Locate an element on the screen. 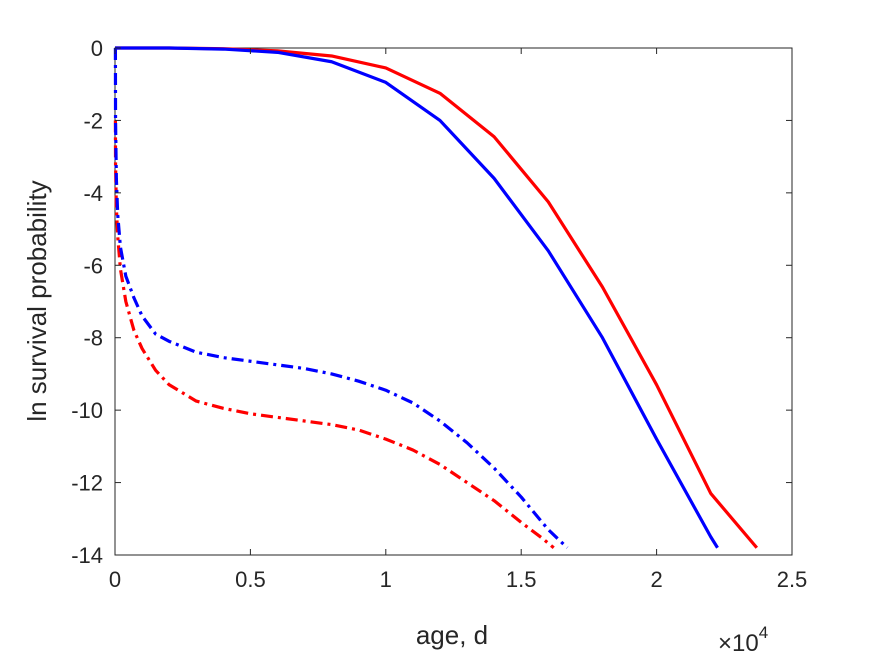  x-axis-exponent-base: ×10 is located at coordinates (738, 643).